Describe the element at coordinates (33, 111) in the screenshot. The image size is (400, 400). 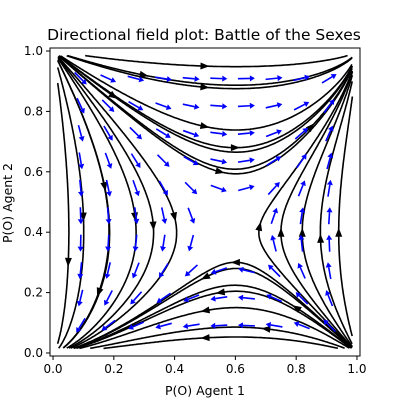
I see `y-tick-label: 0.8` at that location.